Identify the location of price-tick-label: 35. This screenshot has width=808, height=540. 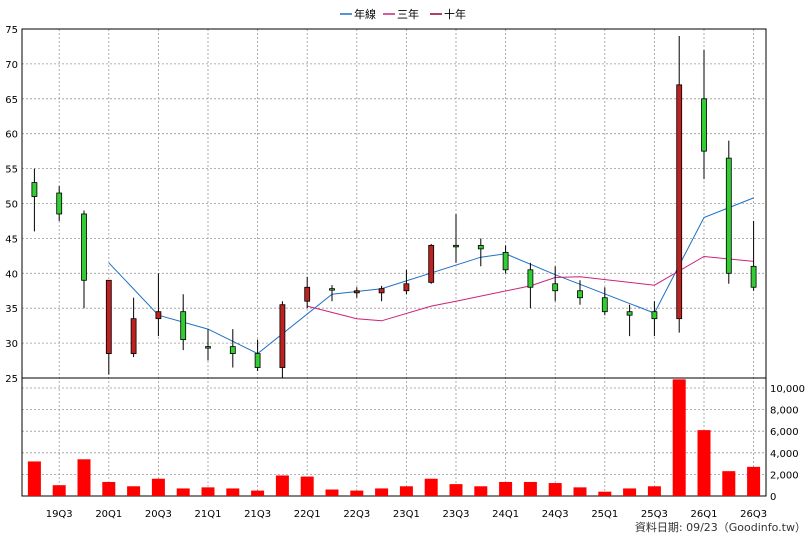
(11, 309).